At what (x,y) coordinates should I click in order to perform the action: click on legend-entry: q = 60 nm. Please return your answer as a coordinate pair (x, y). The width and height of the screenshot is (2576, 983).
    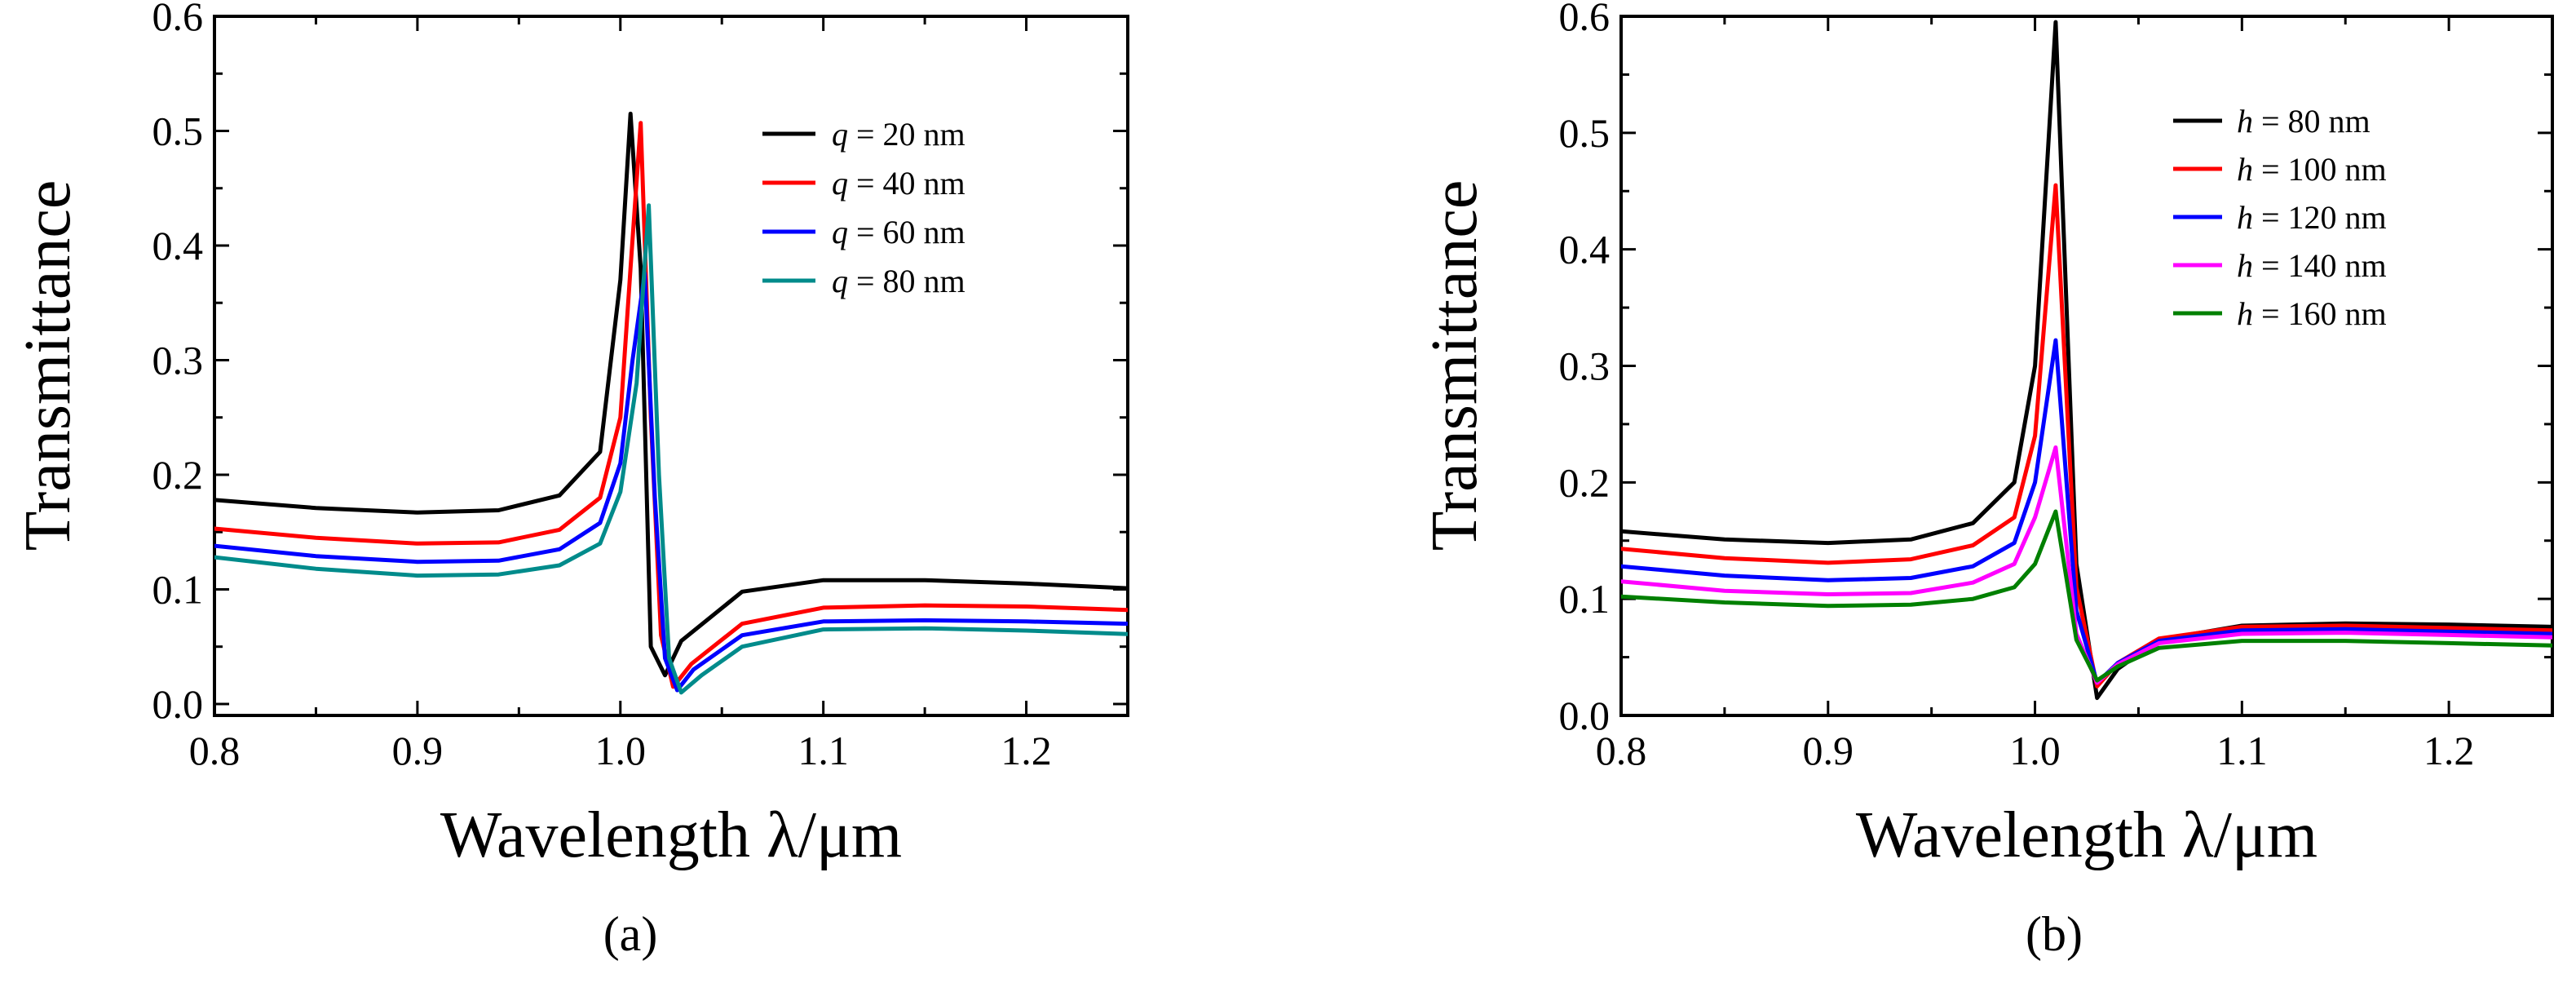
    Looking at the image, I should click on (899, 232).